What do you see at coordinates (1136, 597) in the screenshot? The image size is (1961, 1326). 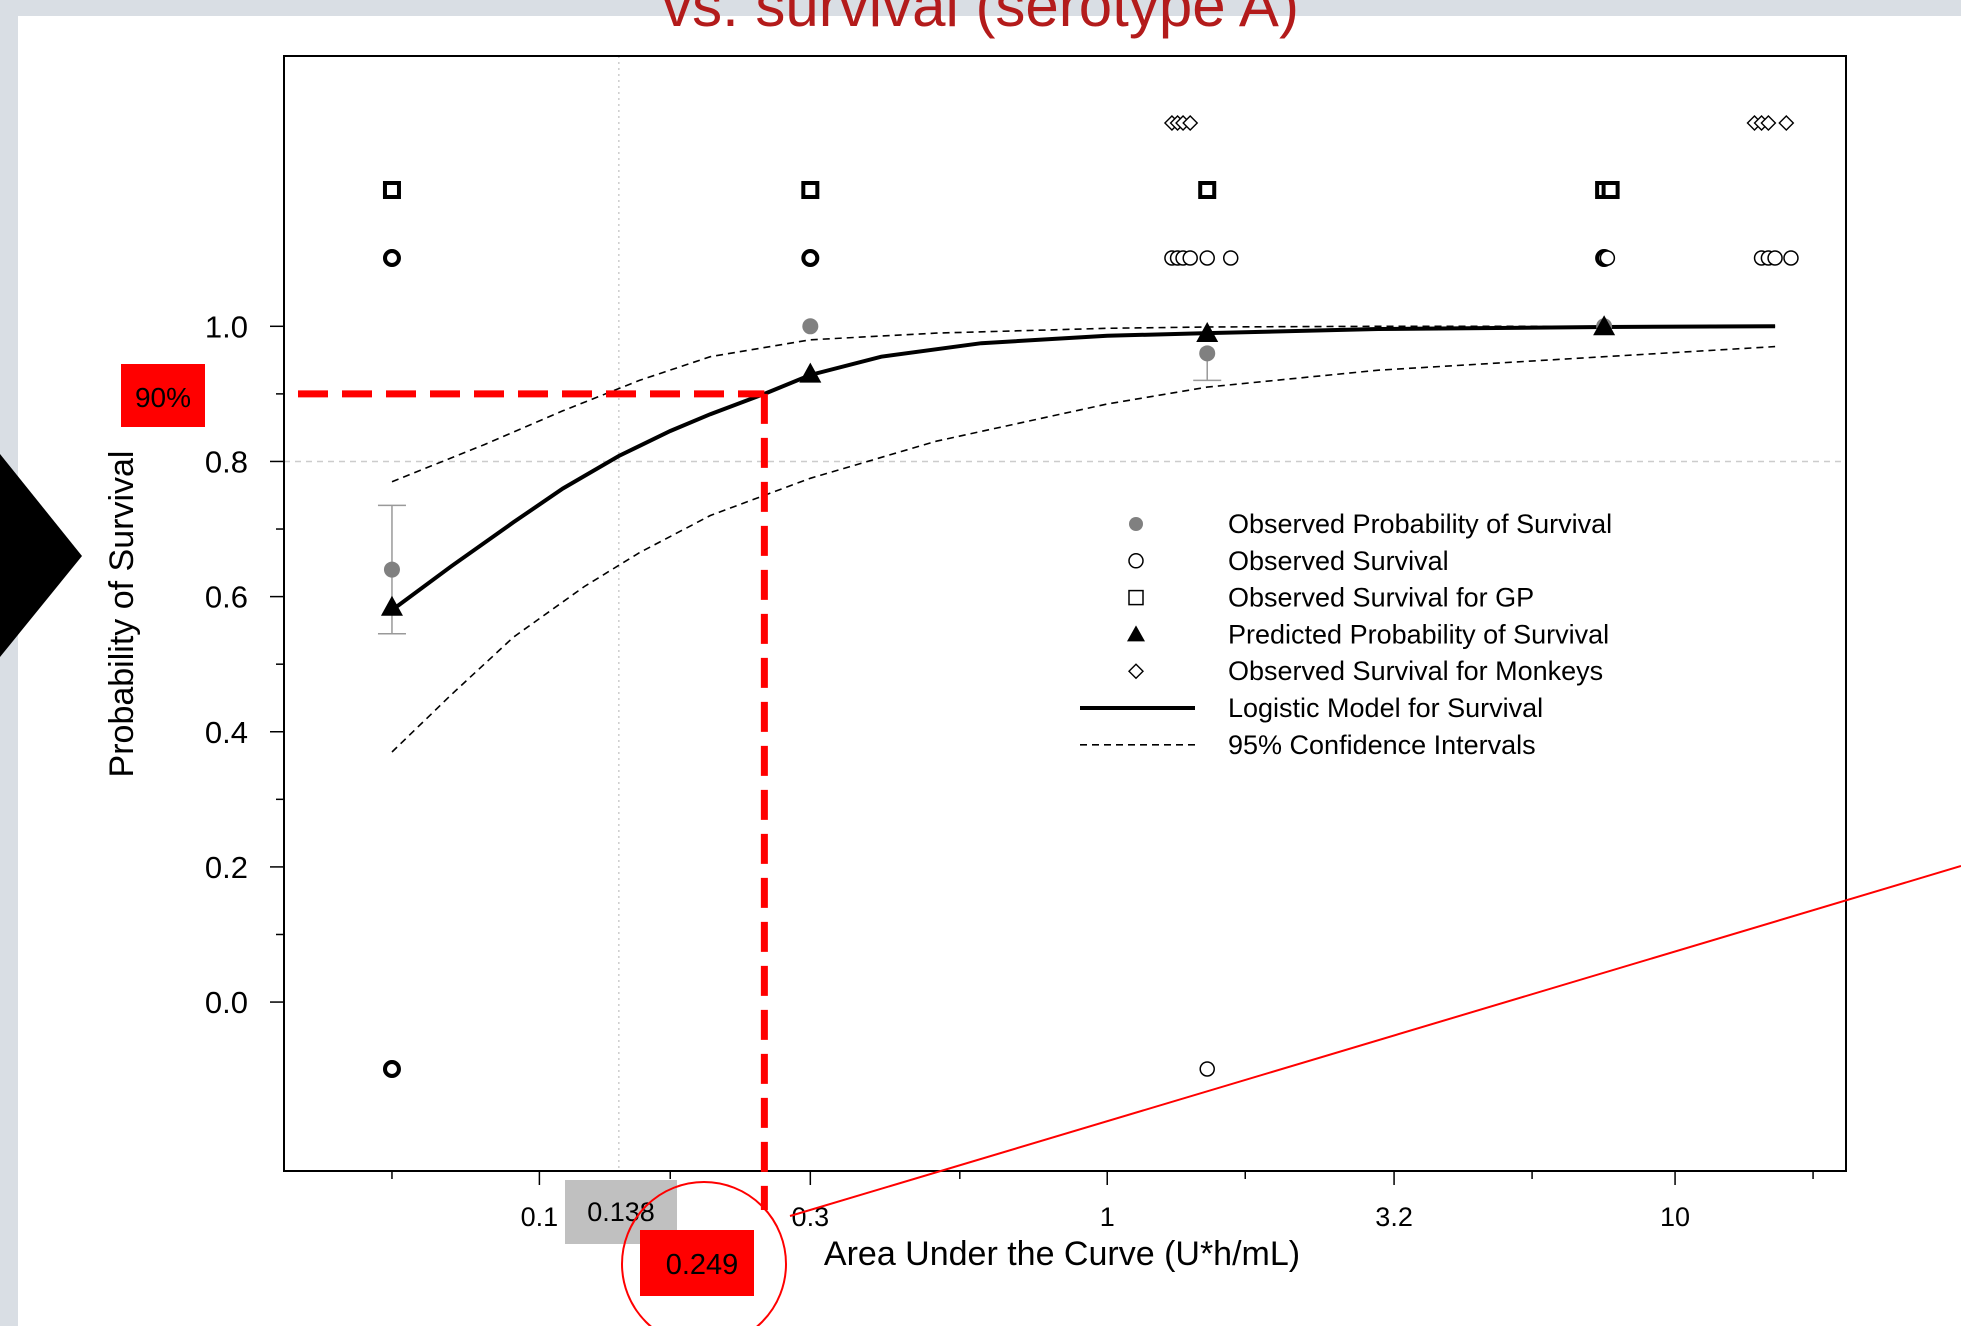 I see `legend-marker-open-square` at bounding box center [1136, 597].